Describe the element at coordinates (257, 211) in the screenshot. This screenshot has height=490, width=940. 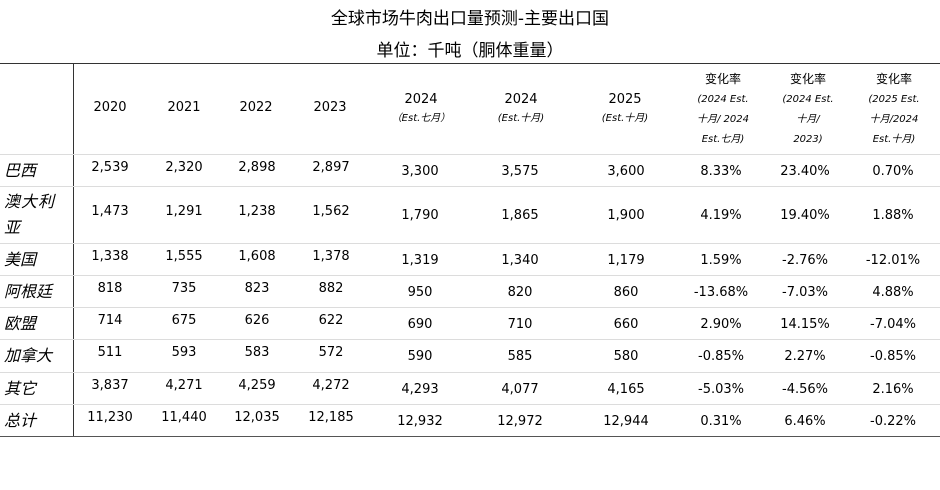
I see `table-cell: 1,238` at that location.